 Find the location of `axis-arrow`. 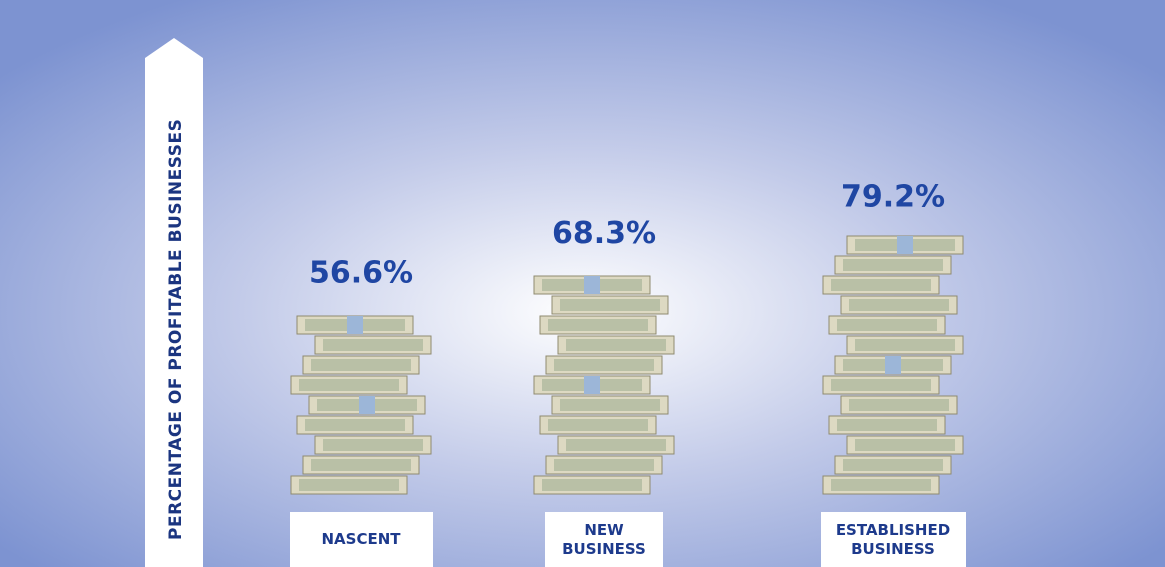

axis-arrow is located at coordinates (174, 302).